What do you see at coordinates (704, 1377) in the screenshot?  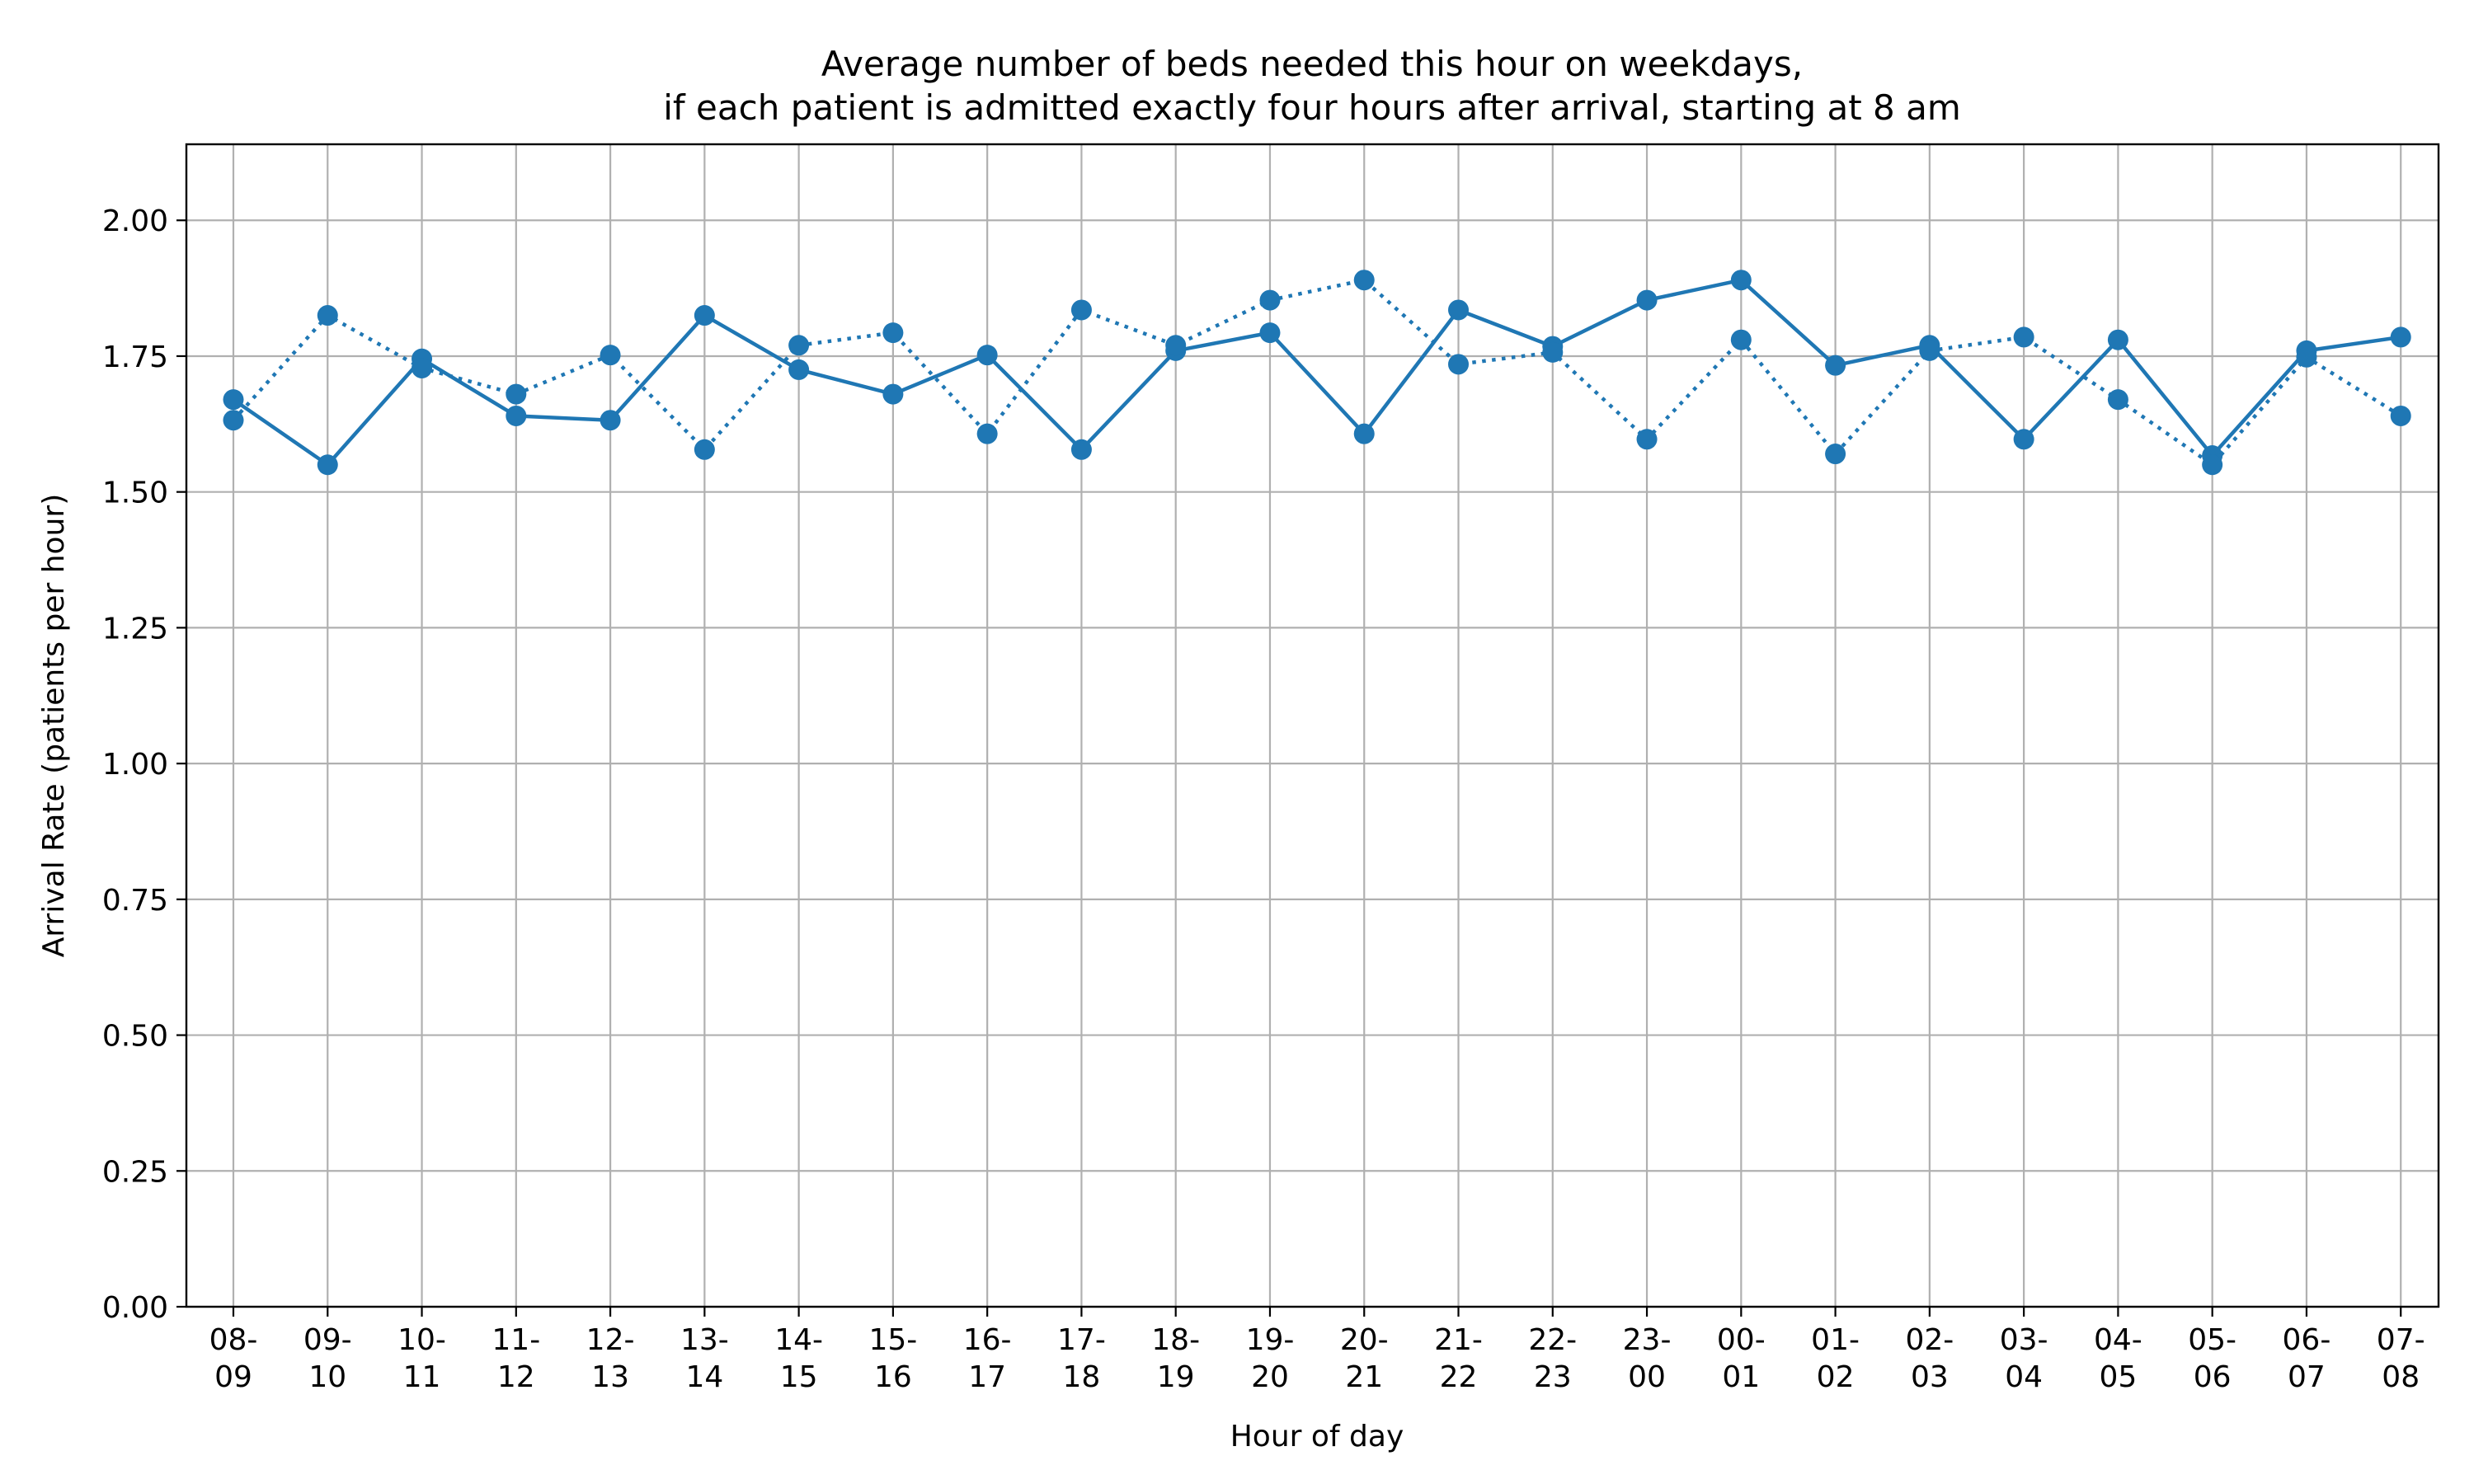 I see `x-tick-label: 14` at bounding box center [704, 1377].